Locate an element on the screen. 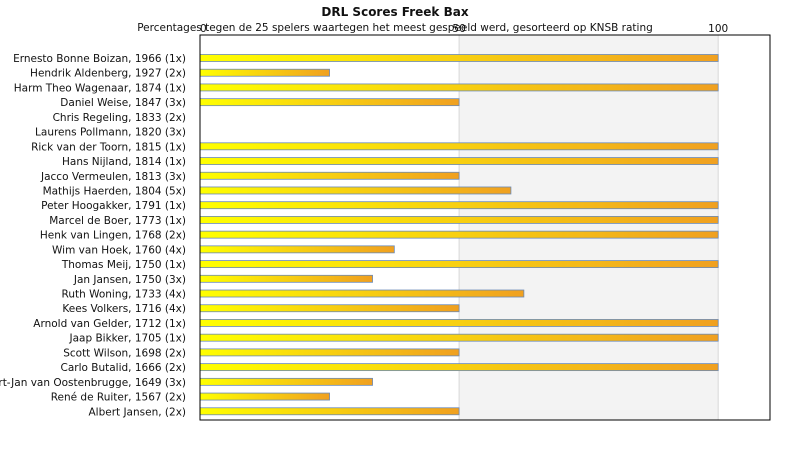 The width and height of the screenshot is (790, 450). x-tick-100: 100 is located at coordinates (718, 29).